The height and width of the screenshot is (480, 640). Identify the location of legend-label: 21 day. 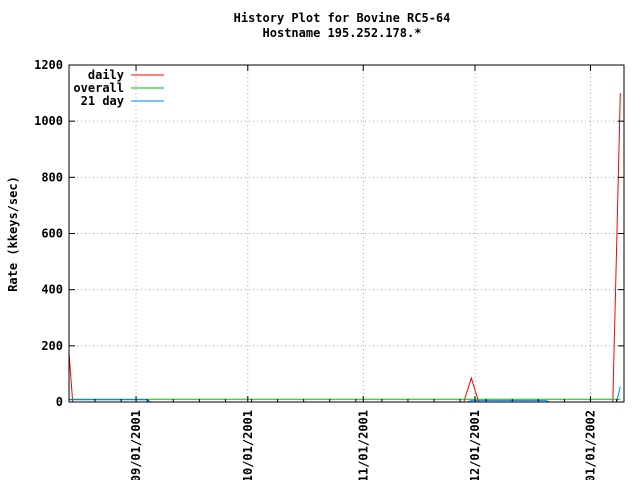
(102, 101).